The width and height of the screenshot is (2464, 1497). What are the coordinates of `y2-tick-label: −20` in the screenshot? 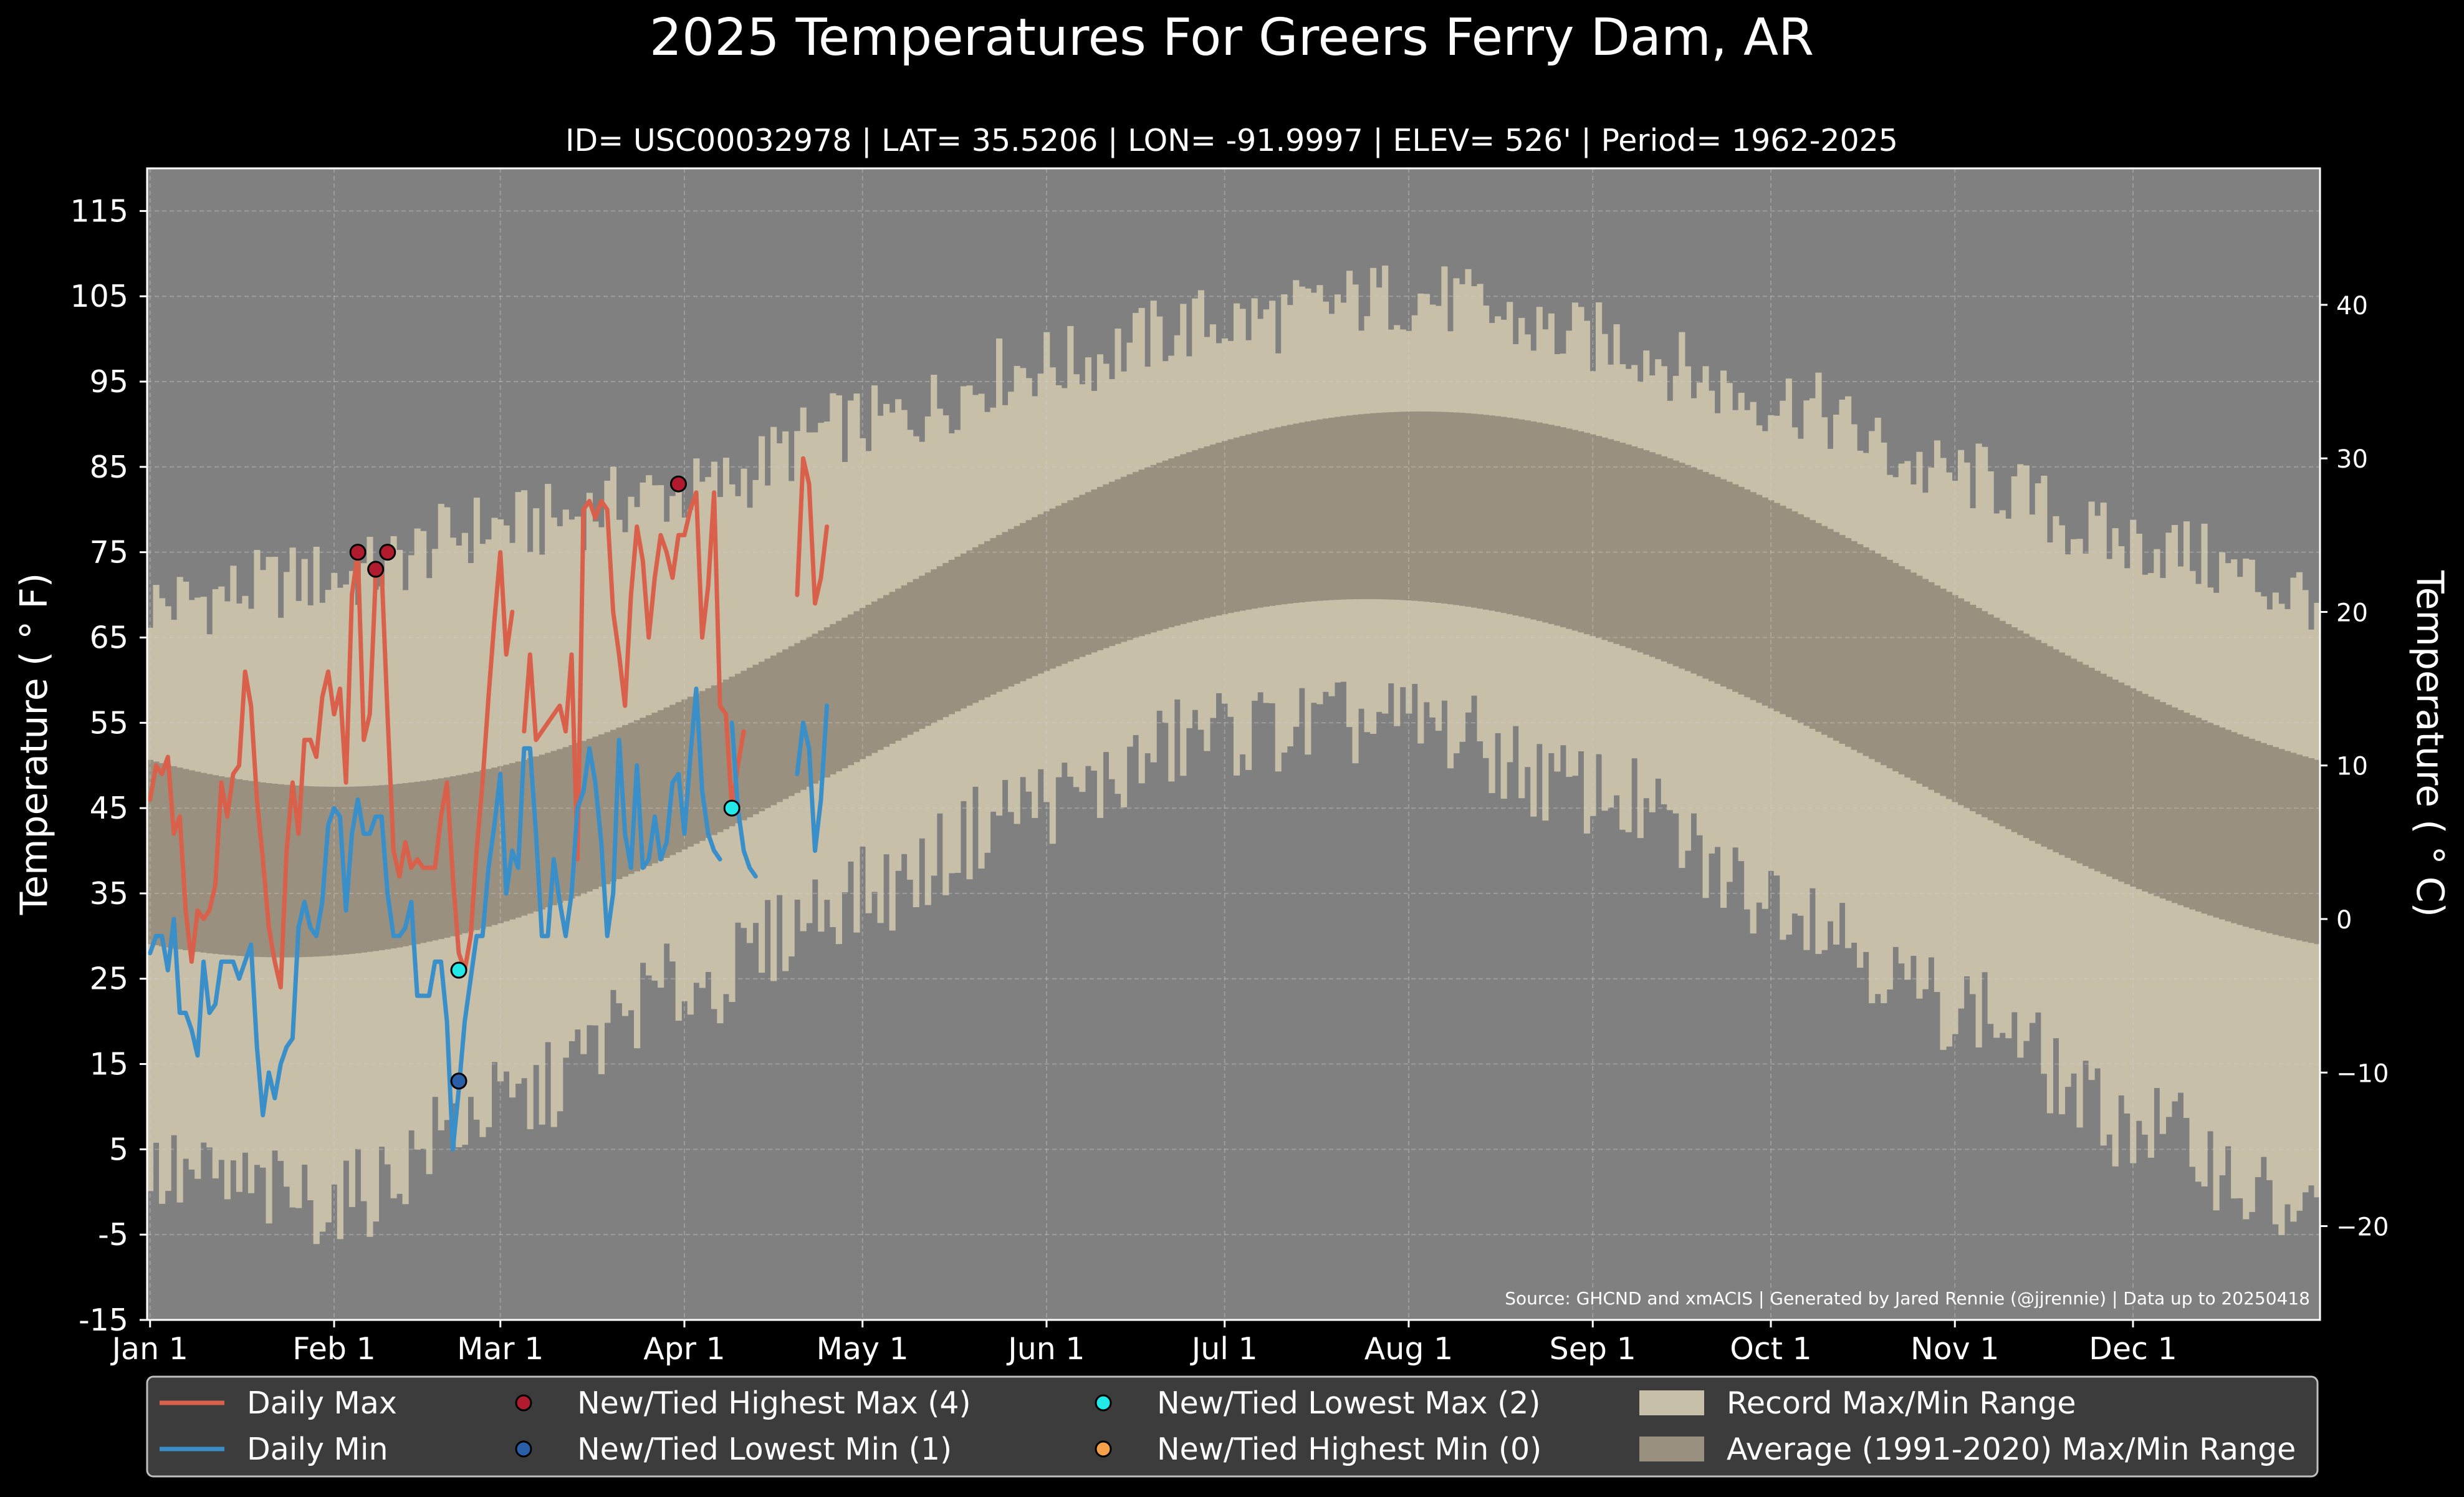 It's located at (2362, 1227).